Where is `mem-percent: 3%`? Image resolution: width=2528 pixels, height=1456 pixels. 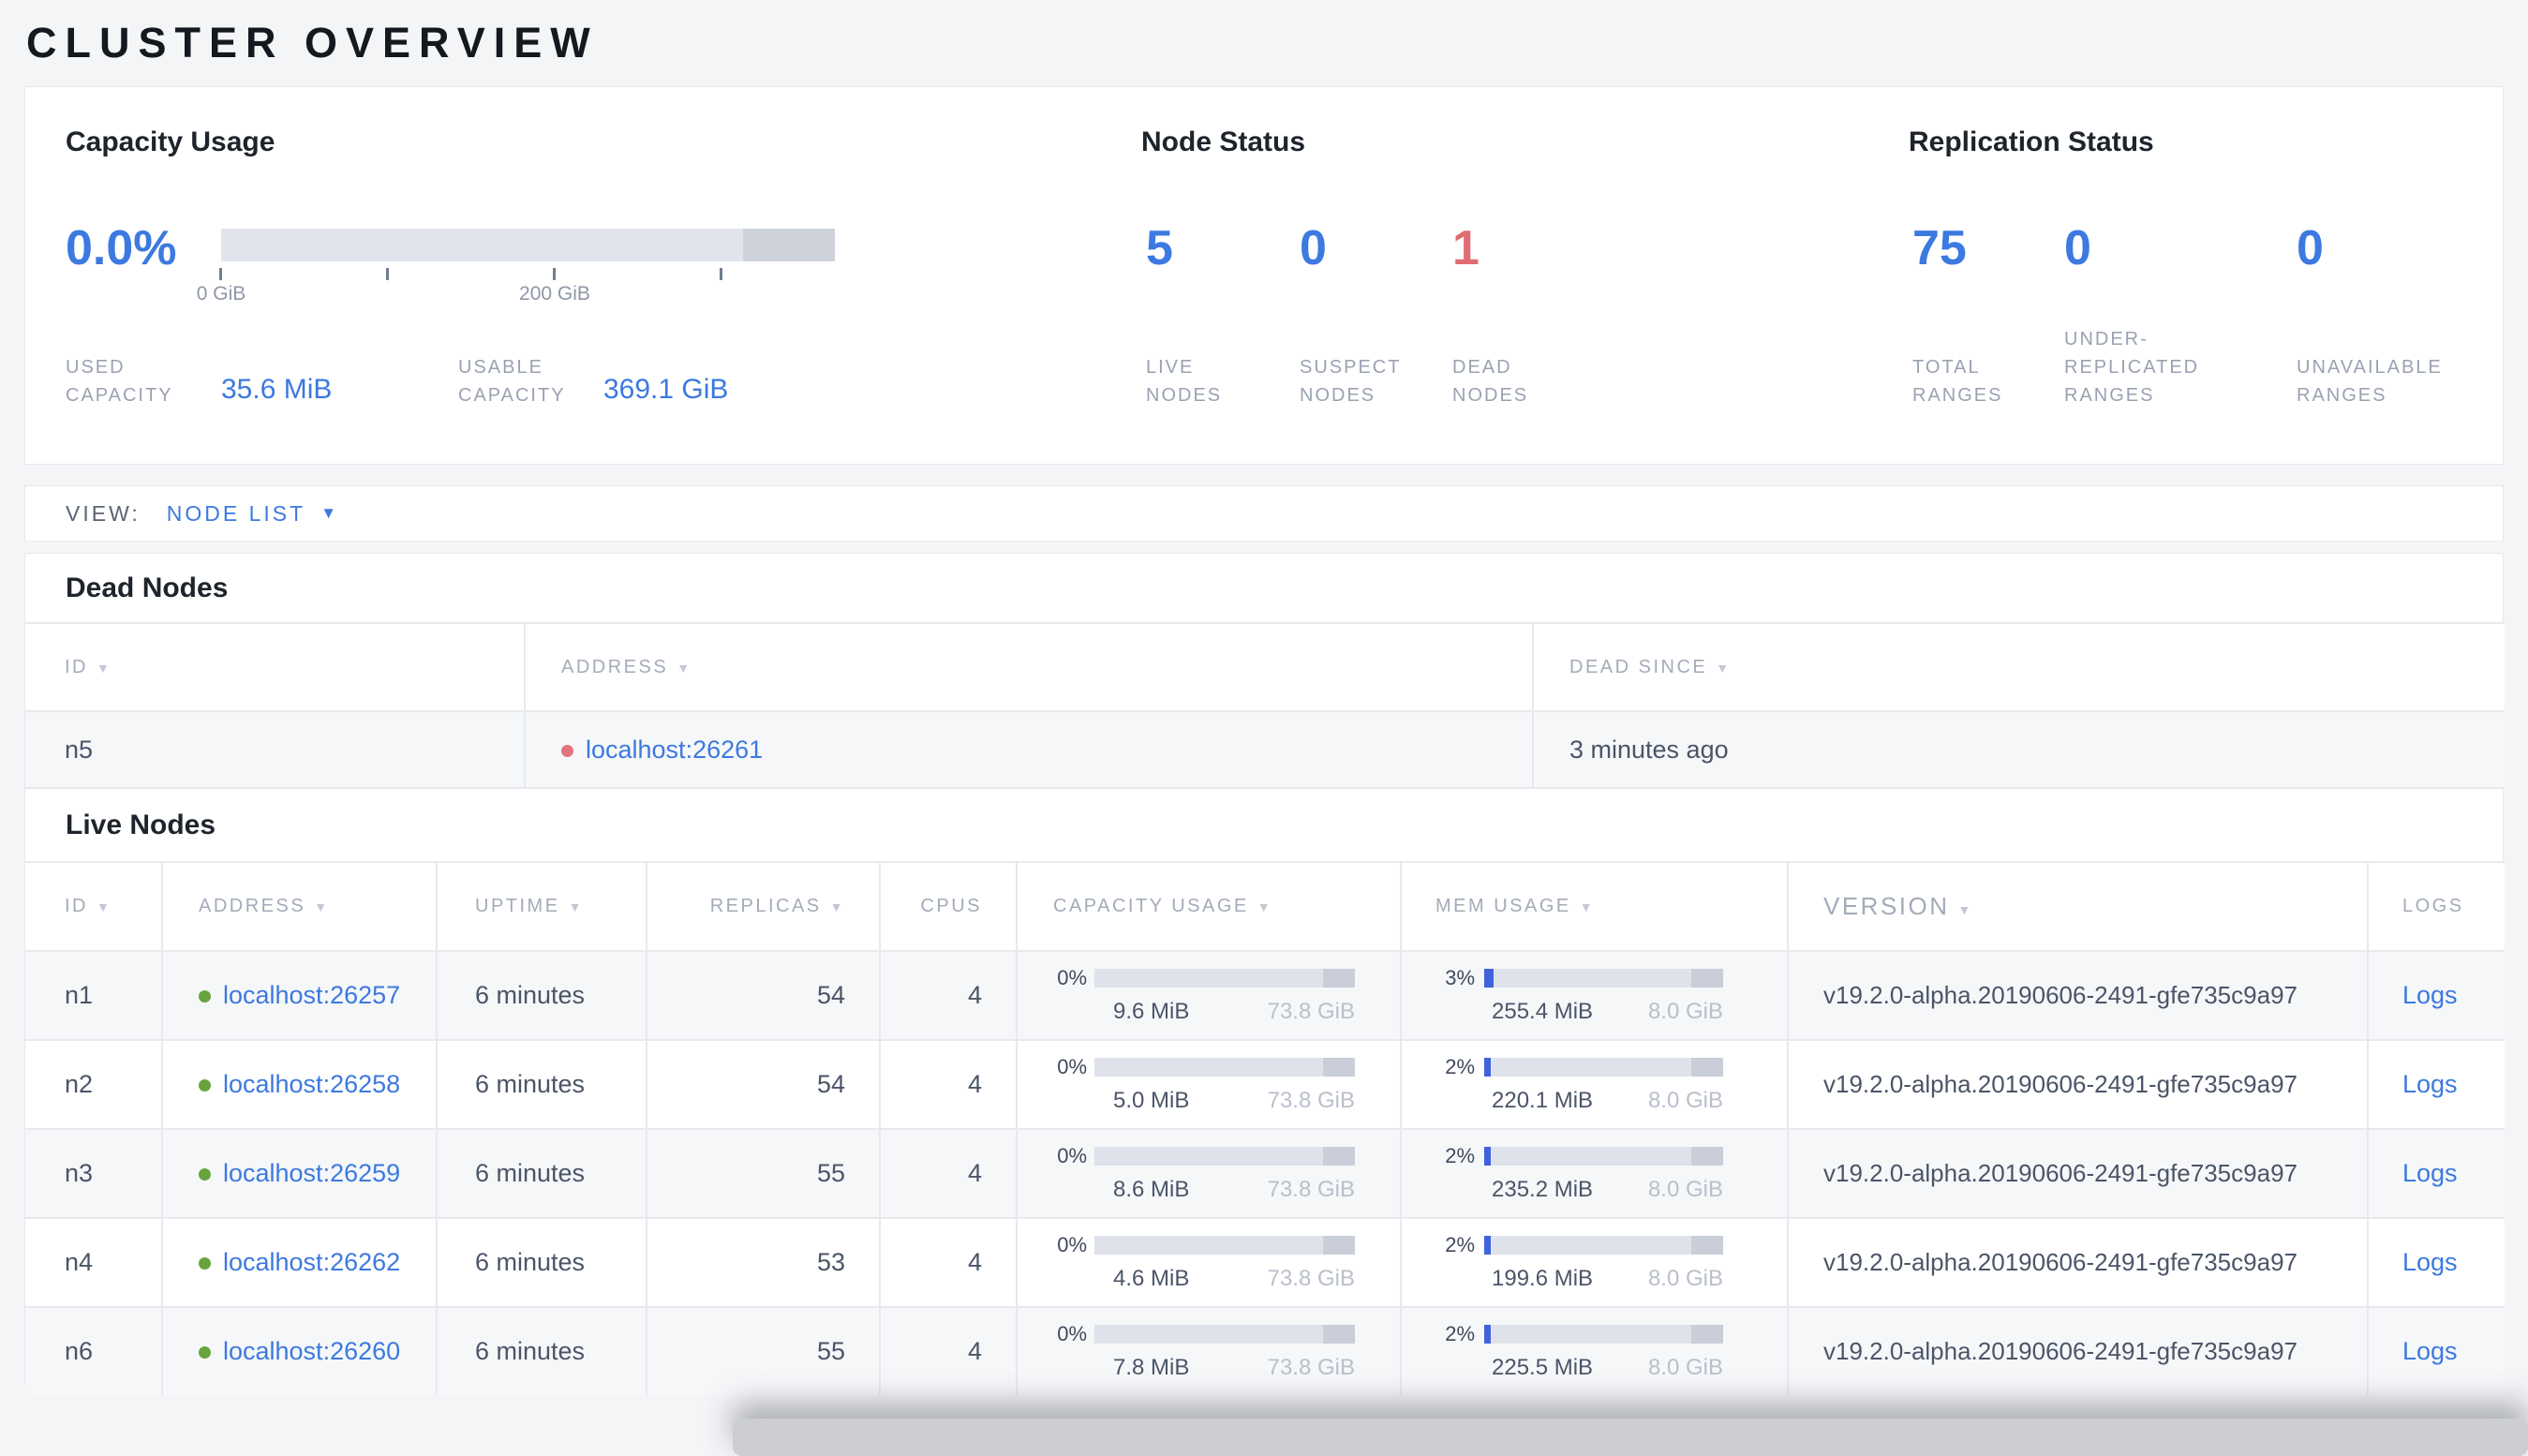
mem-percent: 3% is located at coordinates (1460, 977).